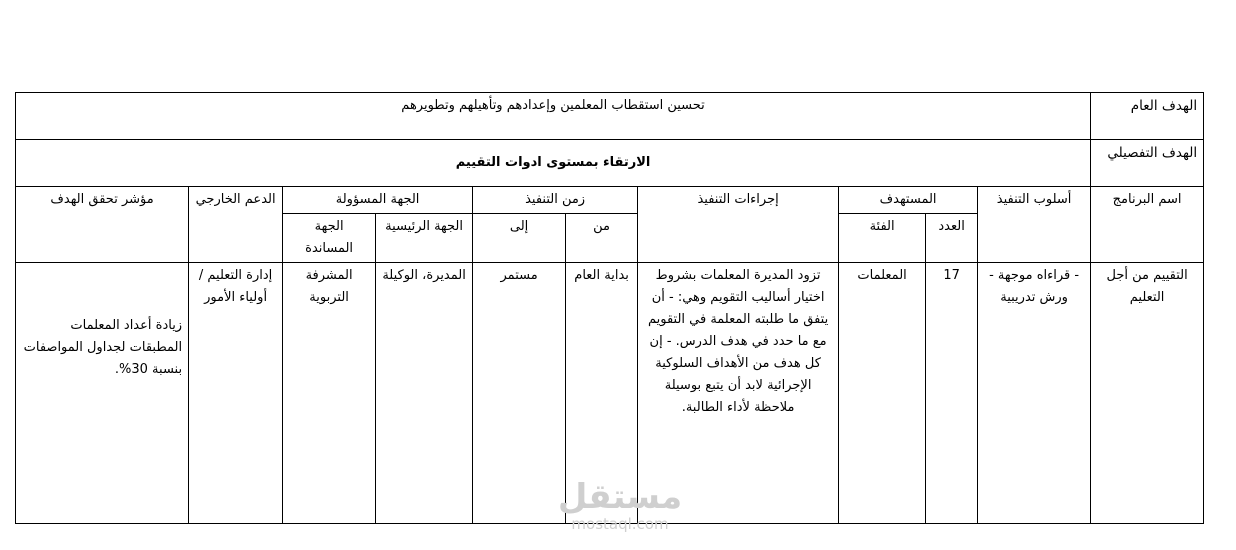 The height and width of the screenshot is (550, 1236). Describe the element at coordinates (952, 238) in the screenshot. I see `header-count: العدد` at that location.